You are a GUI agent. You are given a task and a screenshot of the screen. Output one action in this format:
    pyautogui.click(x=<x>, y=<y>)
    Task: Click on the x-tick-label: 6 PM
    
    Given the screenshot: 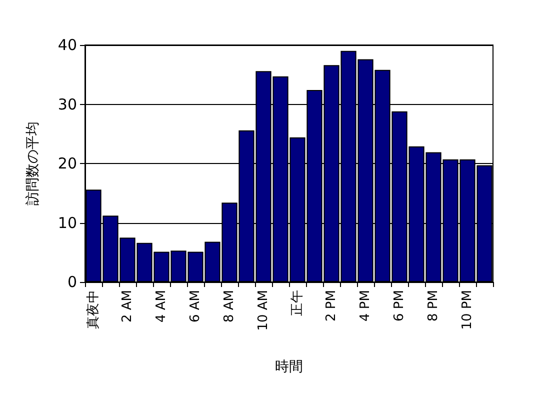 What is the action you would take?
    pyautogui.click(x=399, y=306)
    